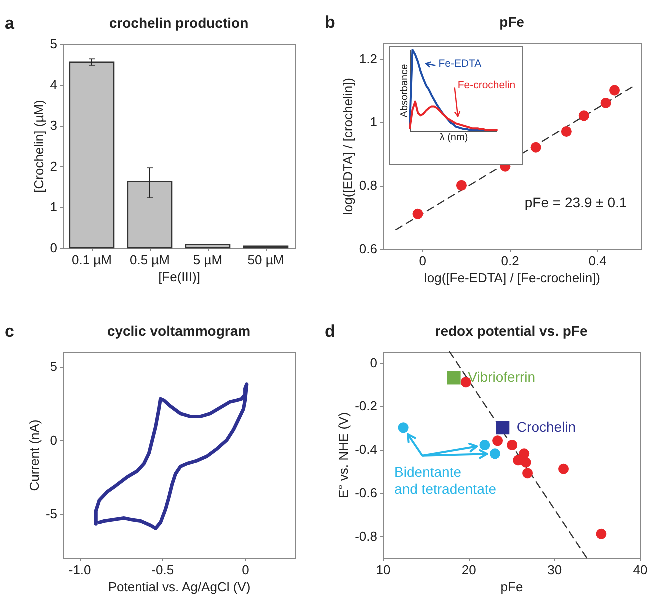  Describe the element at coordinates (445, 480) in the screenshot. I see `legend-label: Bidentante and tetradentate` at that location.